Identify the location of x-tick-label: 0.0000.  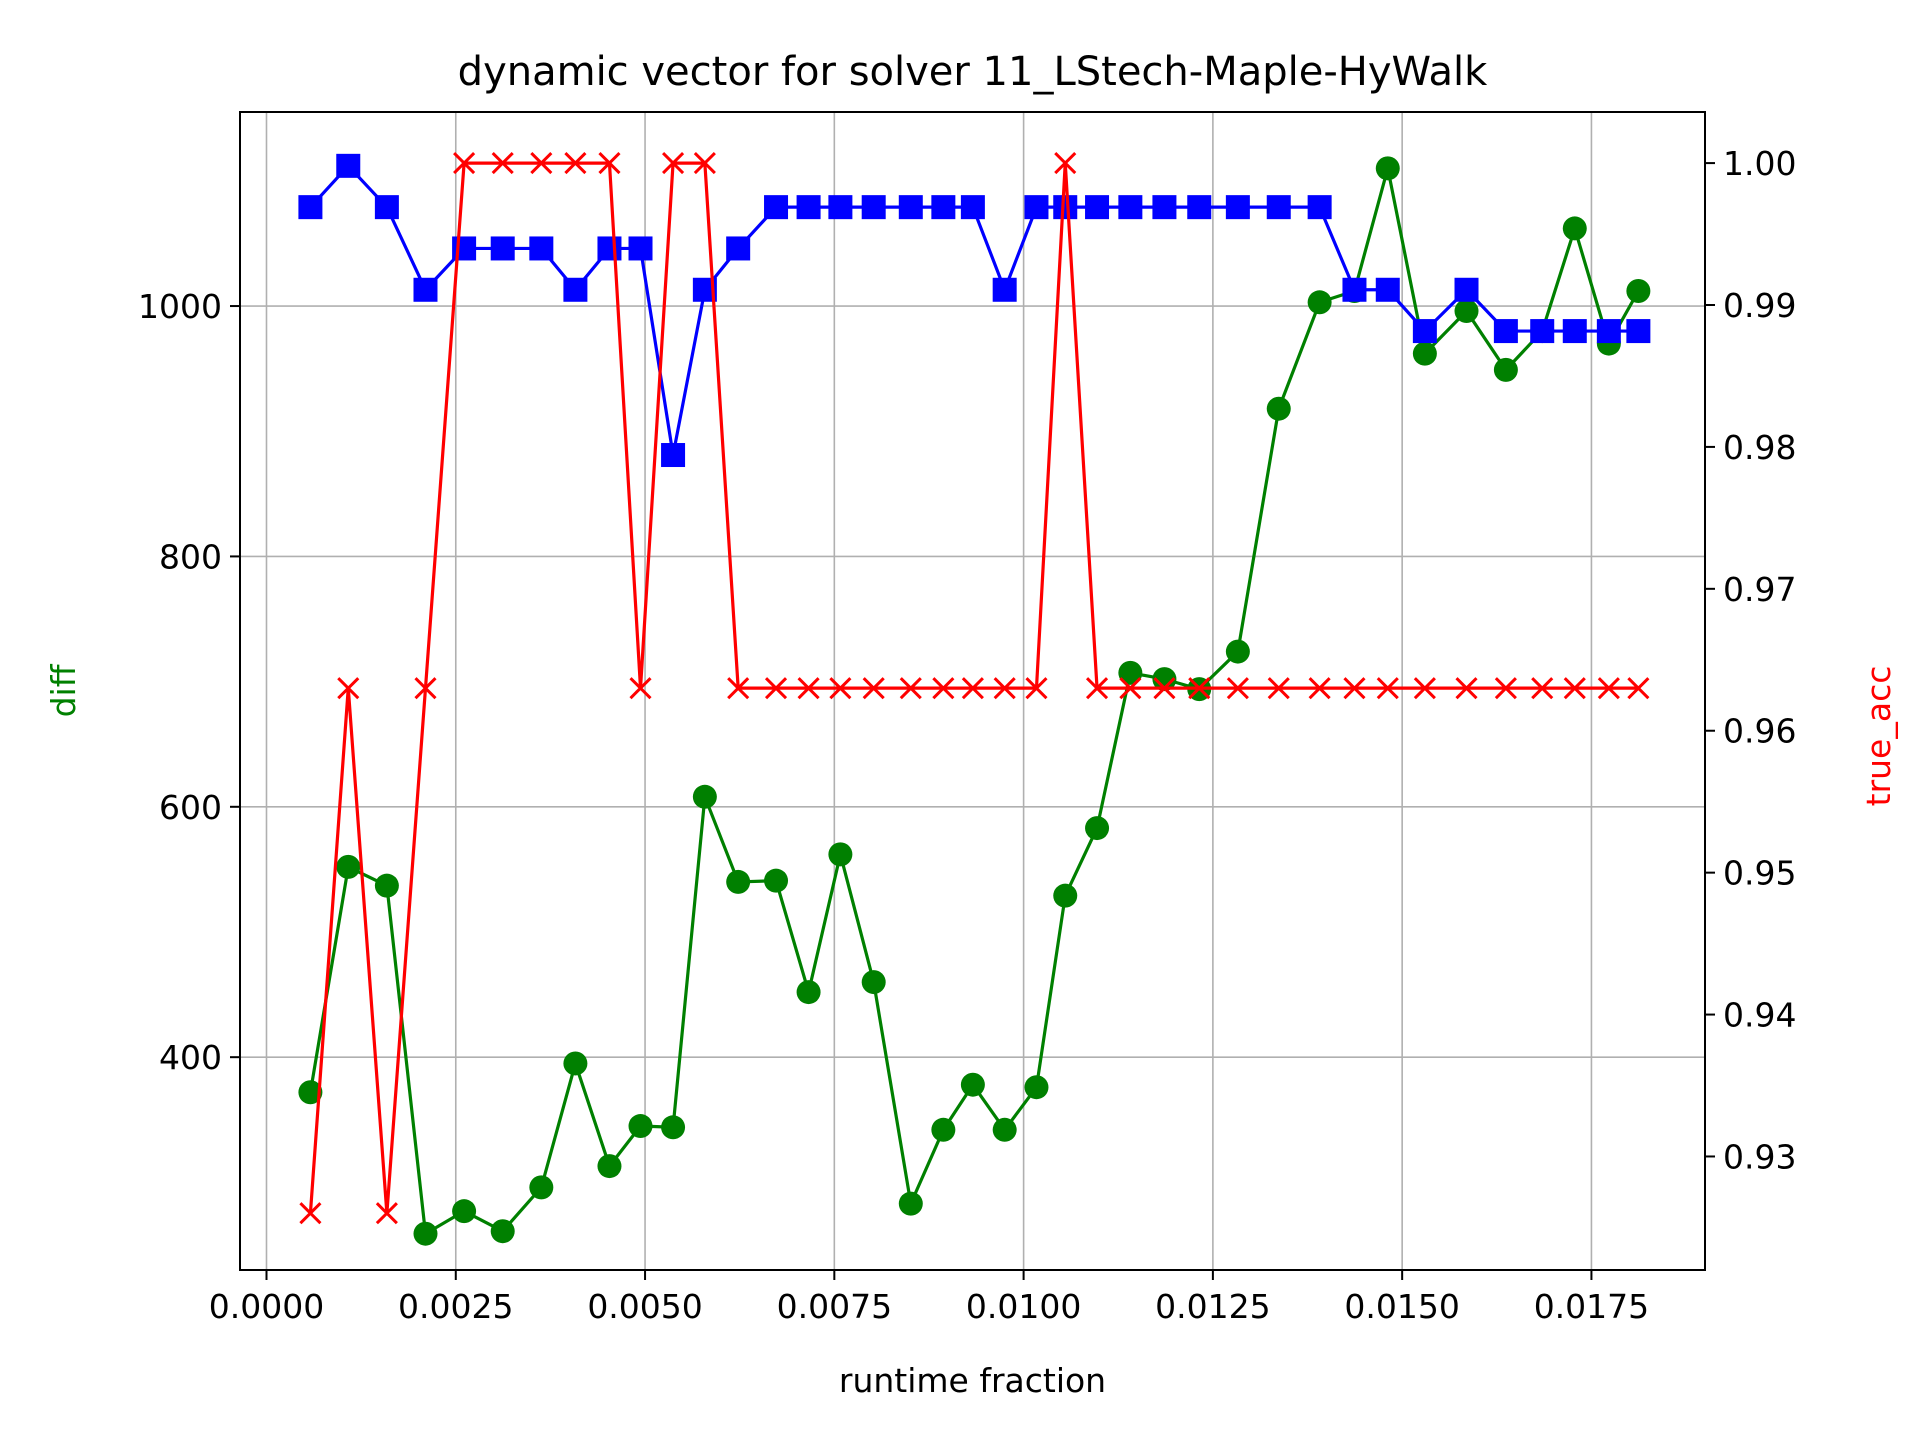
(266, 1306).